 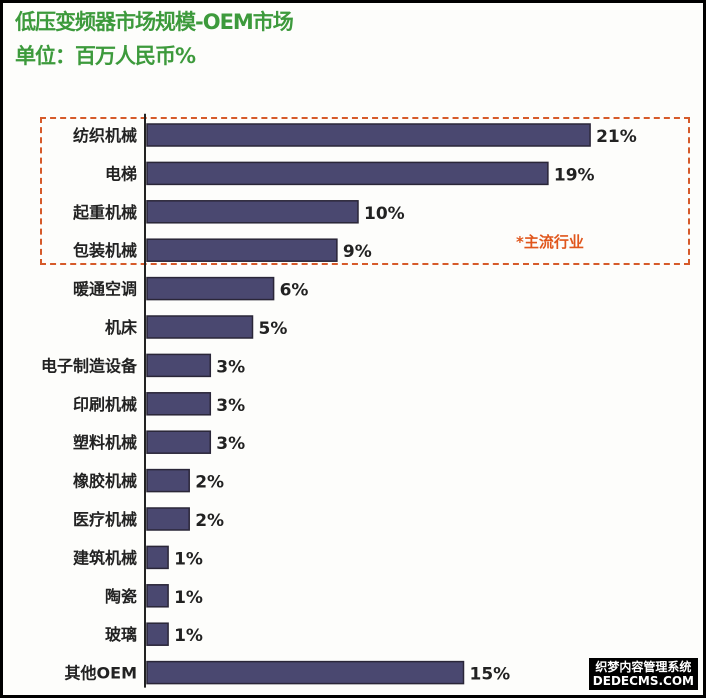 What do you see at coordinates (105, 519) in the screenshot?
I see `category-label: 医疗机械` at bounding box center [105, 519].